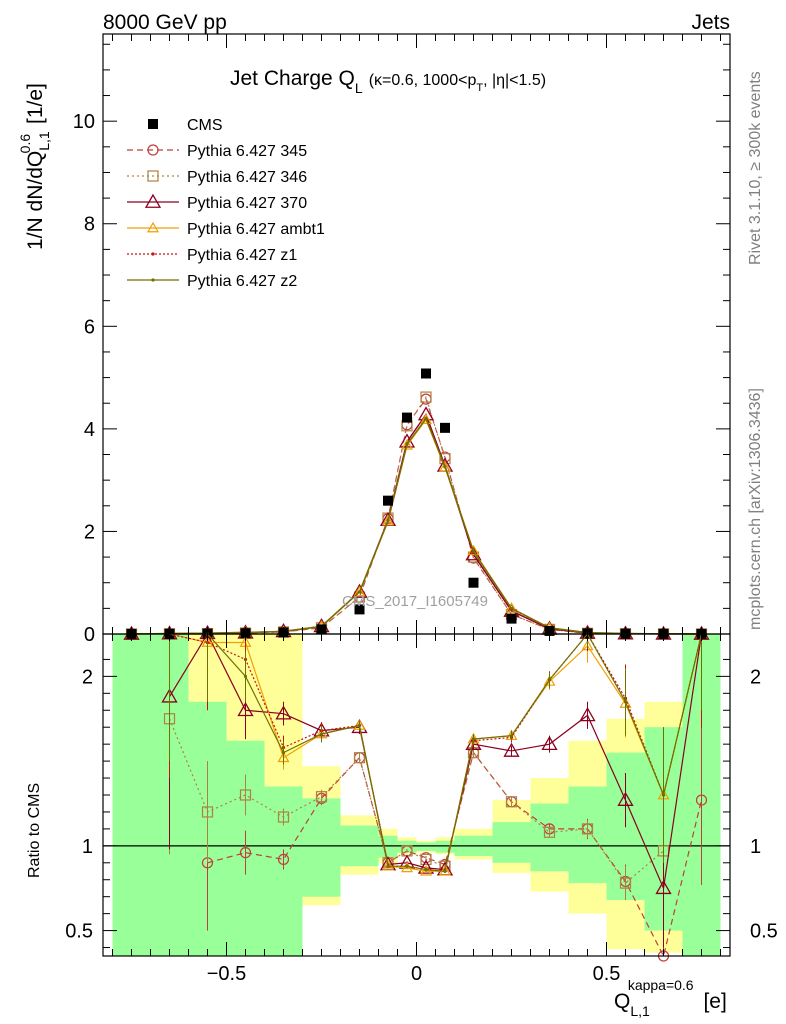 This screenshot has height=1024, width=786. What do you see at coordinates (247, 203) in the screenshot?
I see `legend-label-s370: Pythia 6.427 370` at bounding box center [247, 203].